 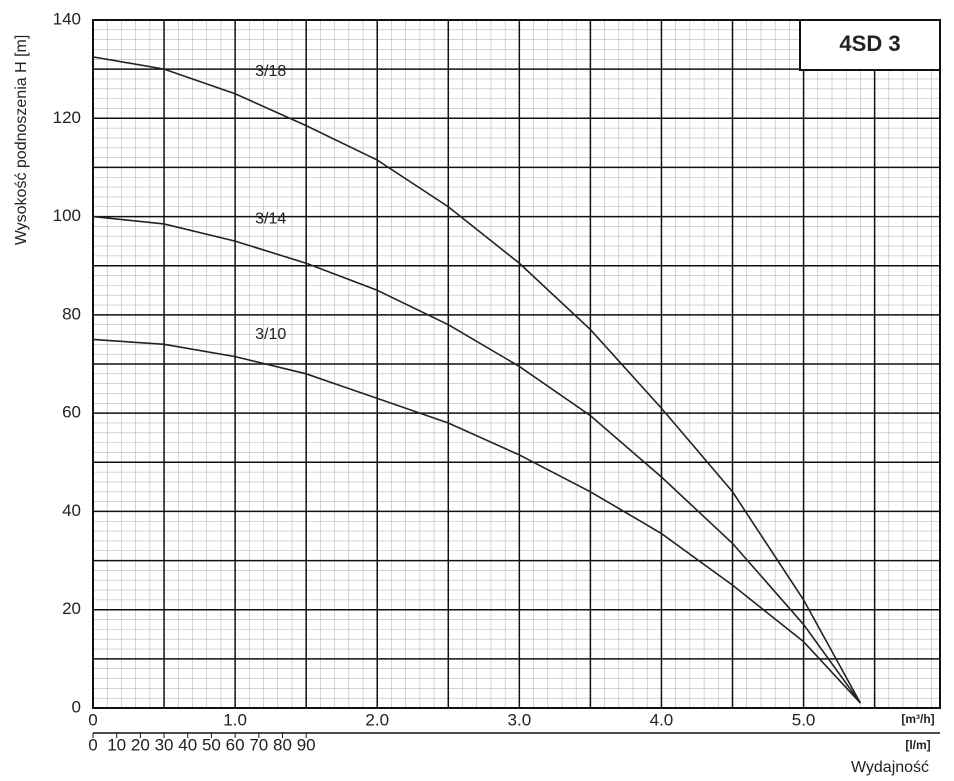 What do you see at coordinates (92, 719) in the screenshot?
I see `x-tick-label: 0` at bounding box center [92, 719].